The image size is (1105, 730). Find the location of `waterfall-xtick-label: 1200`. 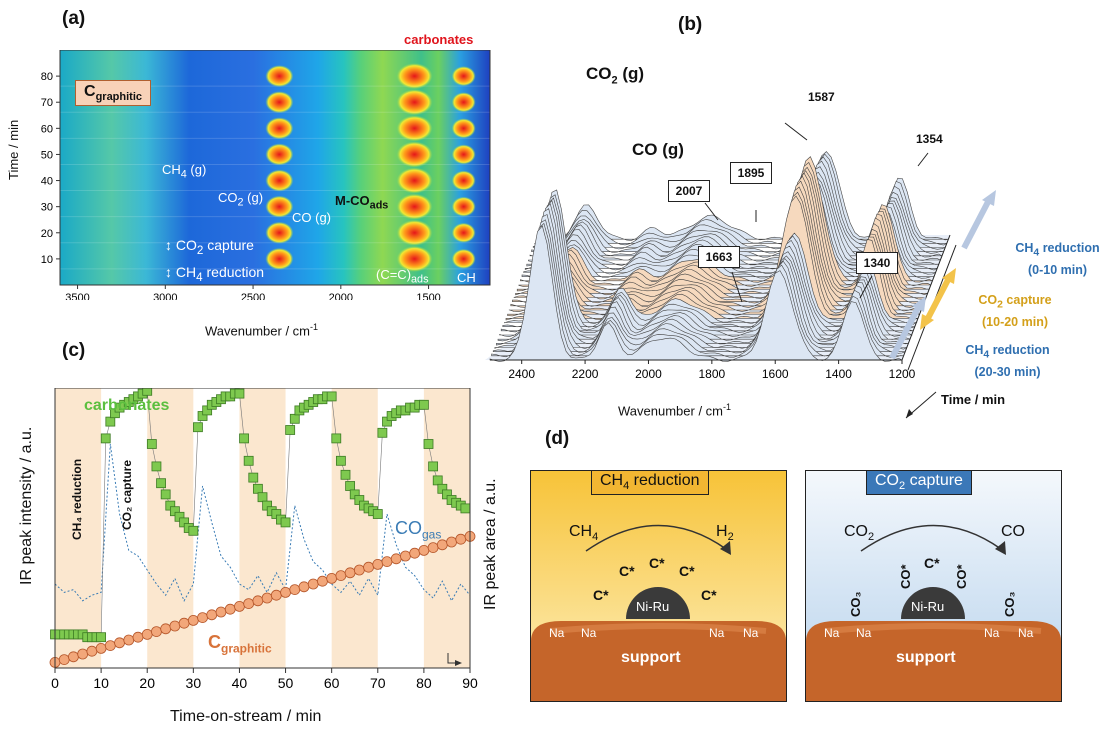

waterfall-xtick-label: 1200 is located at coordinates (902, 374).